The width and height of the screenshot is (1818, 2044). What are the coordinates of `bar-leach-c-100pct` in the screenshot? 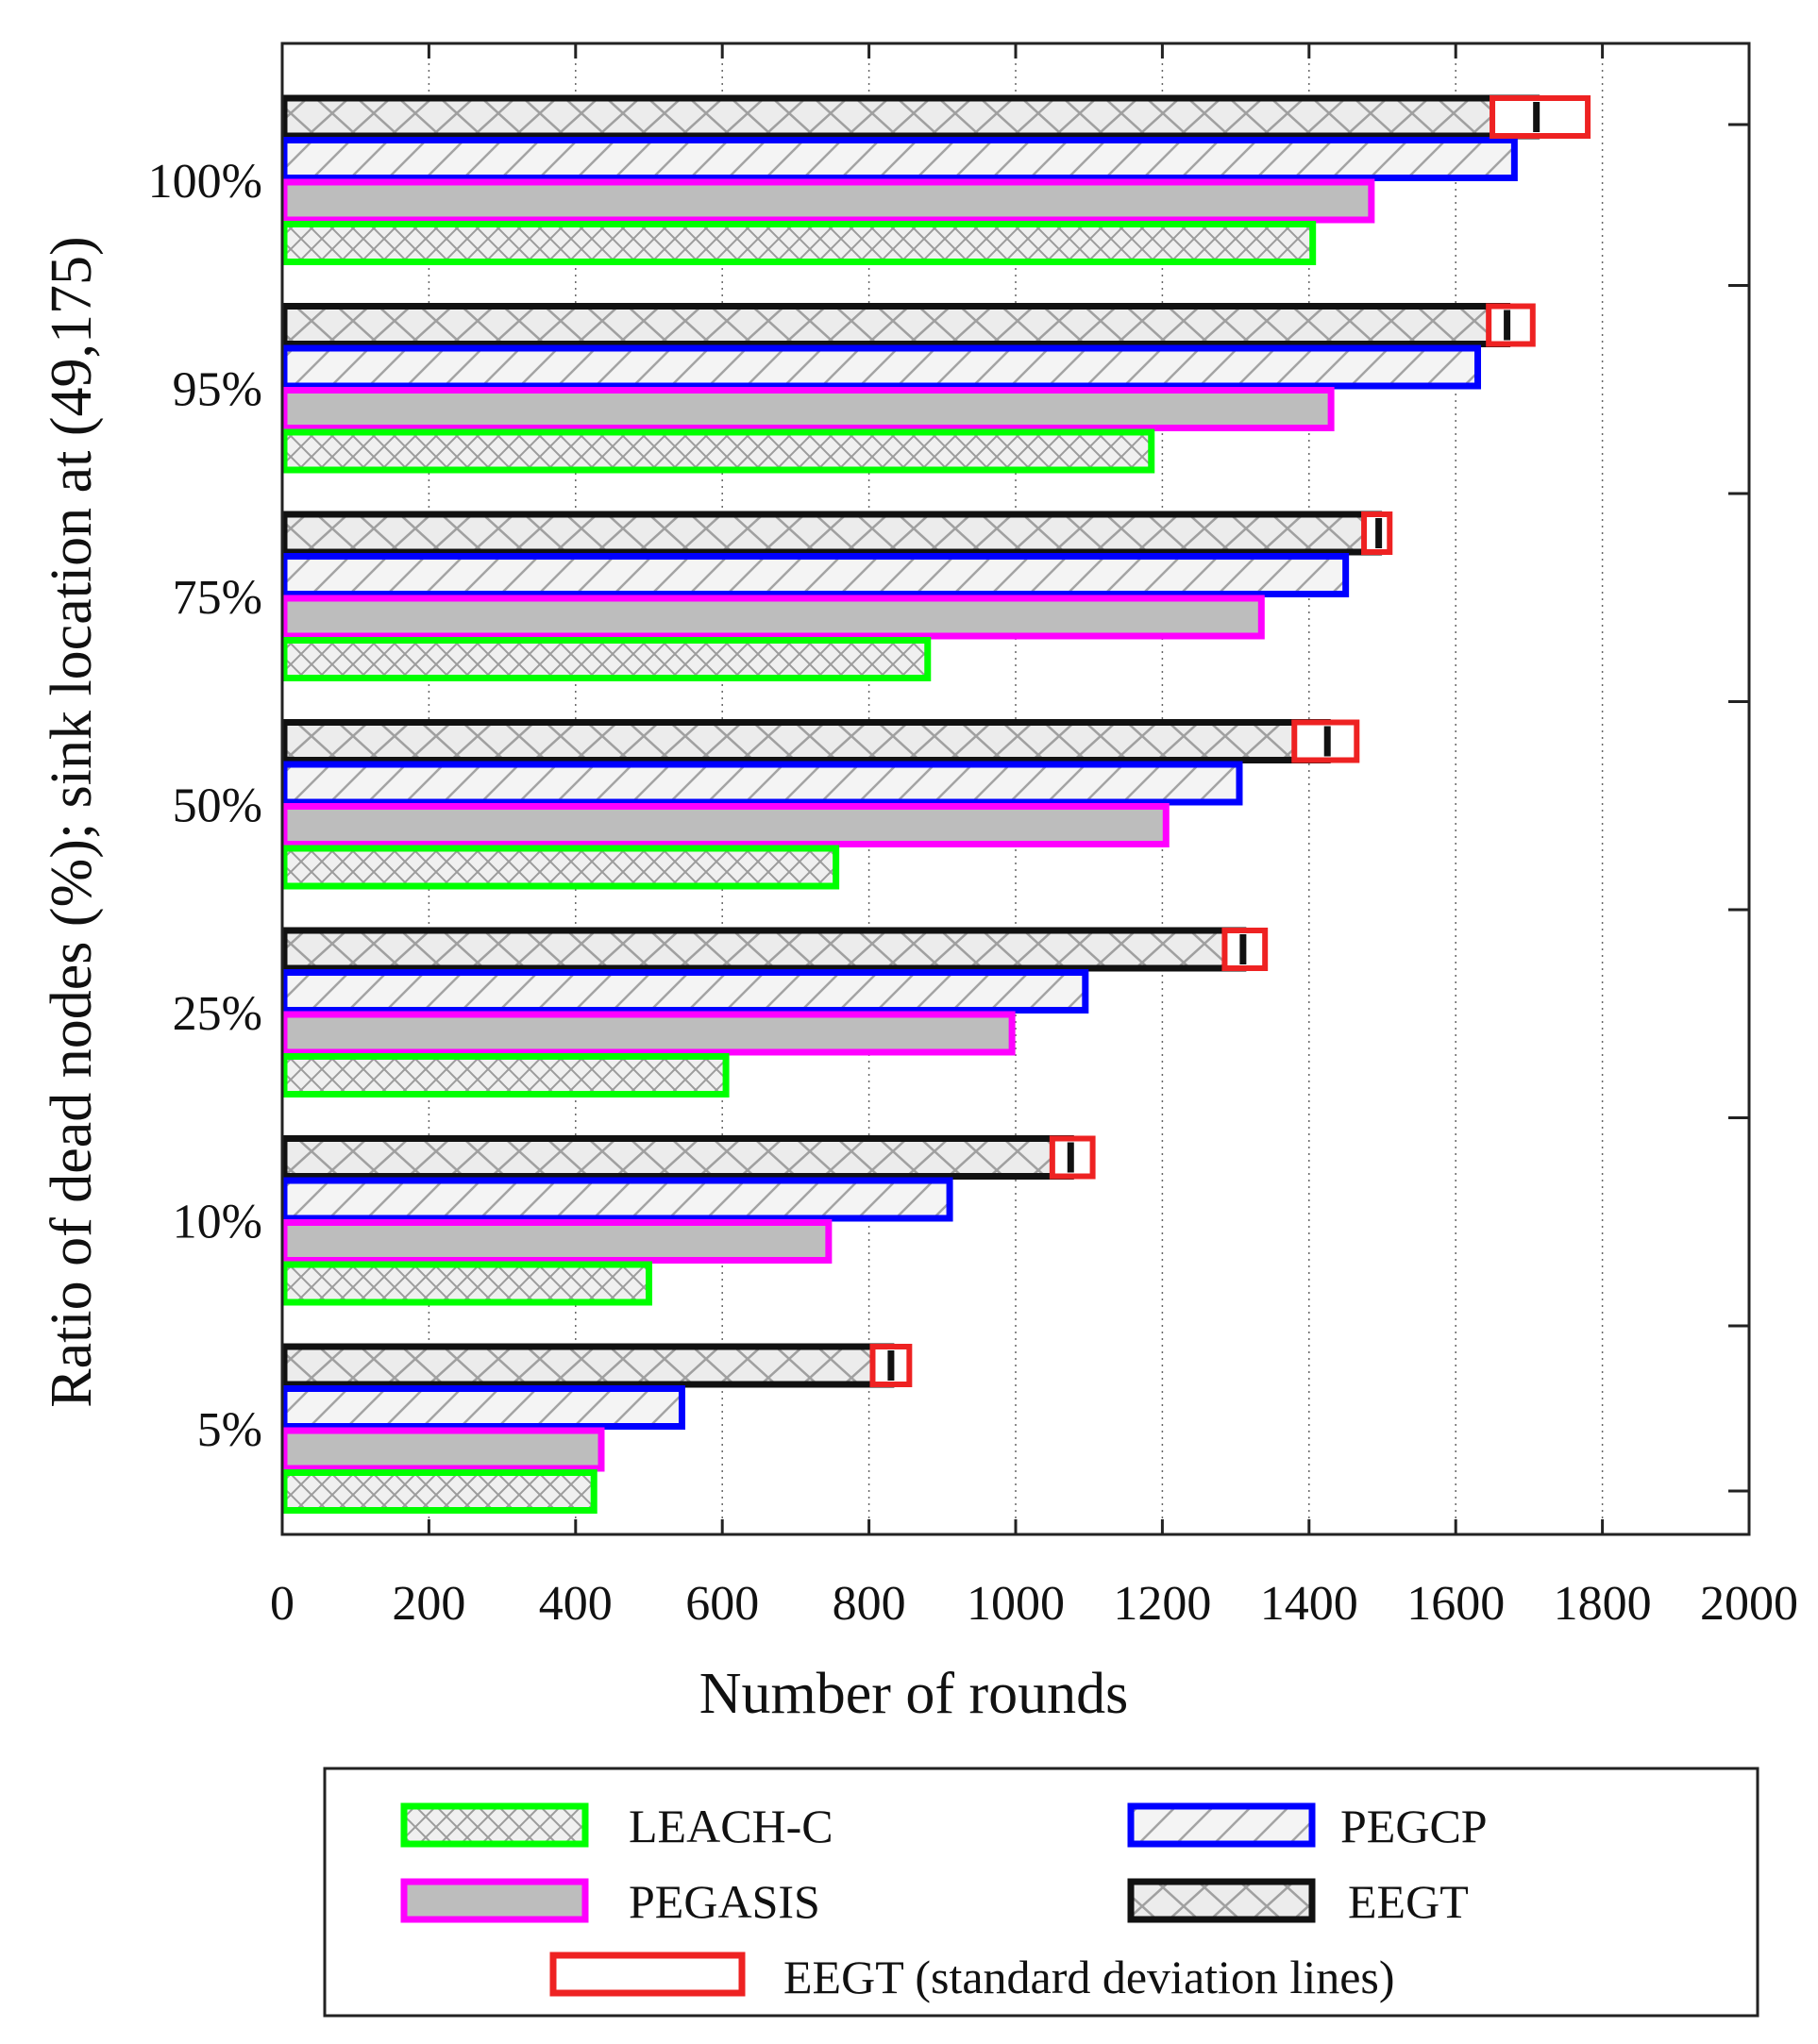 It's located at (798, 243).